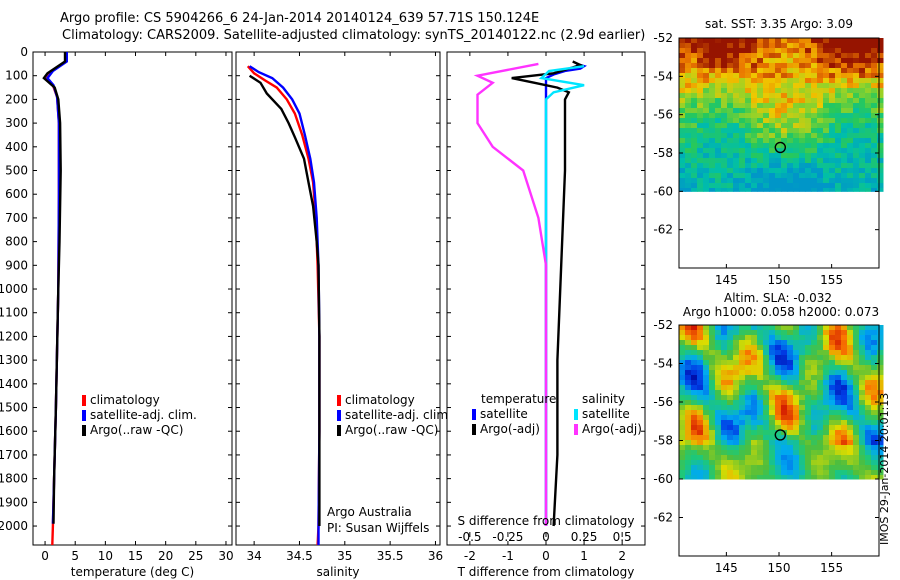 The width and height of the screenshot is (900, 580). What do you see at coordinates (781, 312) in the screenshot?
I see `sla-map-title-line2: Argo h1000: 0.058 h2000: 0.073` at bounding box center [781, 312].